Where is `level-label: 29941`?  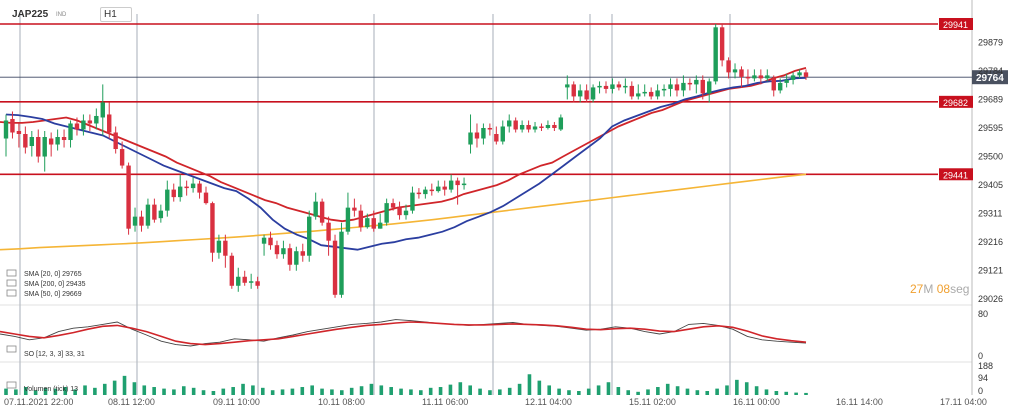 level-label: 29941 is located at coordinates (955, 25).